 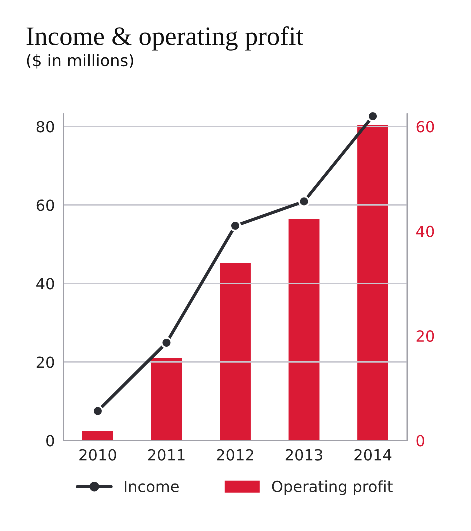 I want to click on y2-tick-label: 60, so click(x=425, y=127).